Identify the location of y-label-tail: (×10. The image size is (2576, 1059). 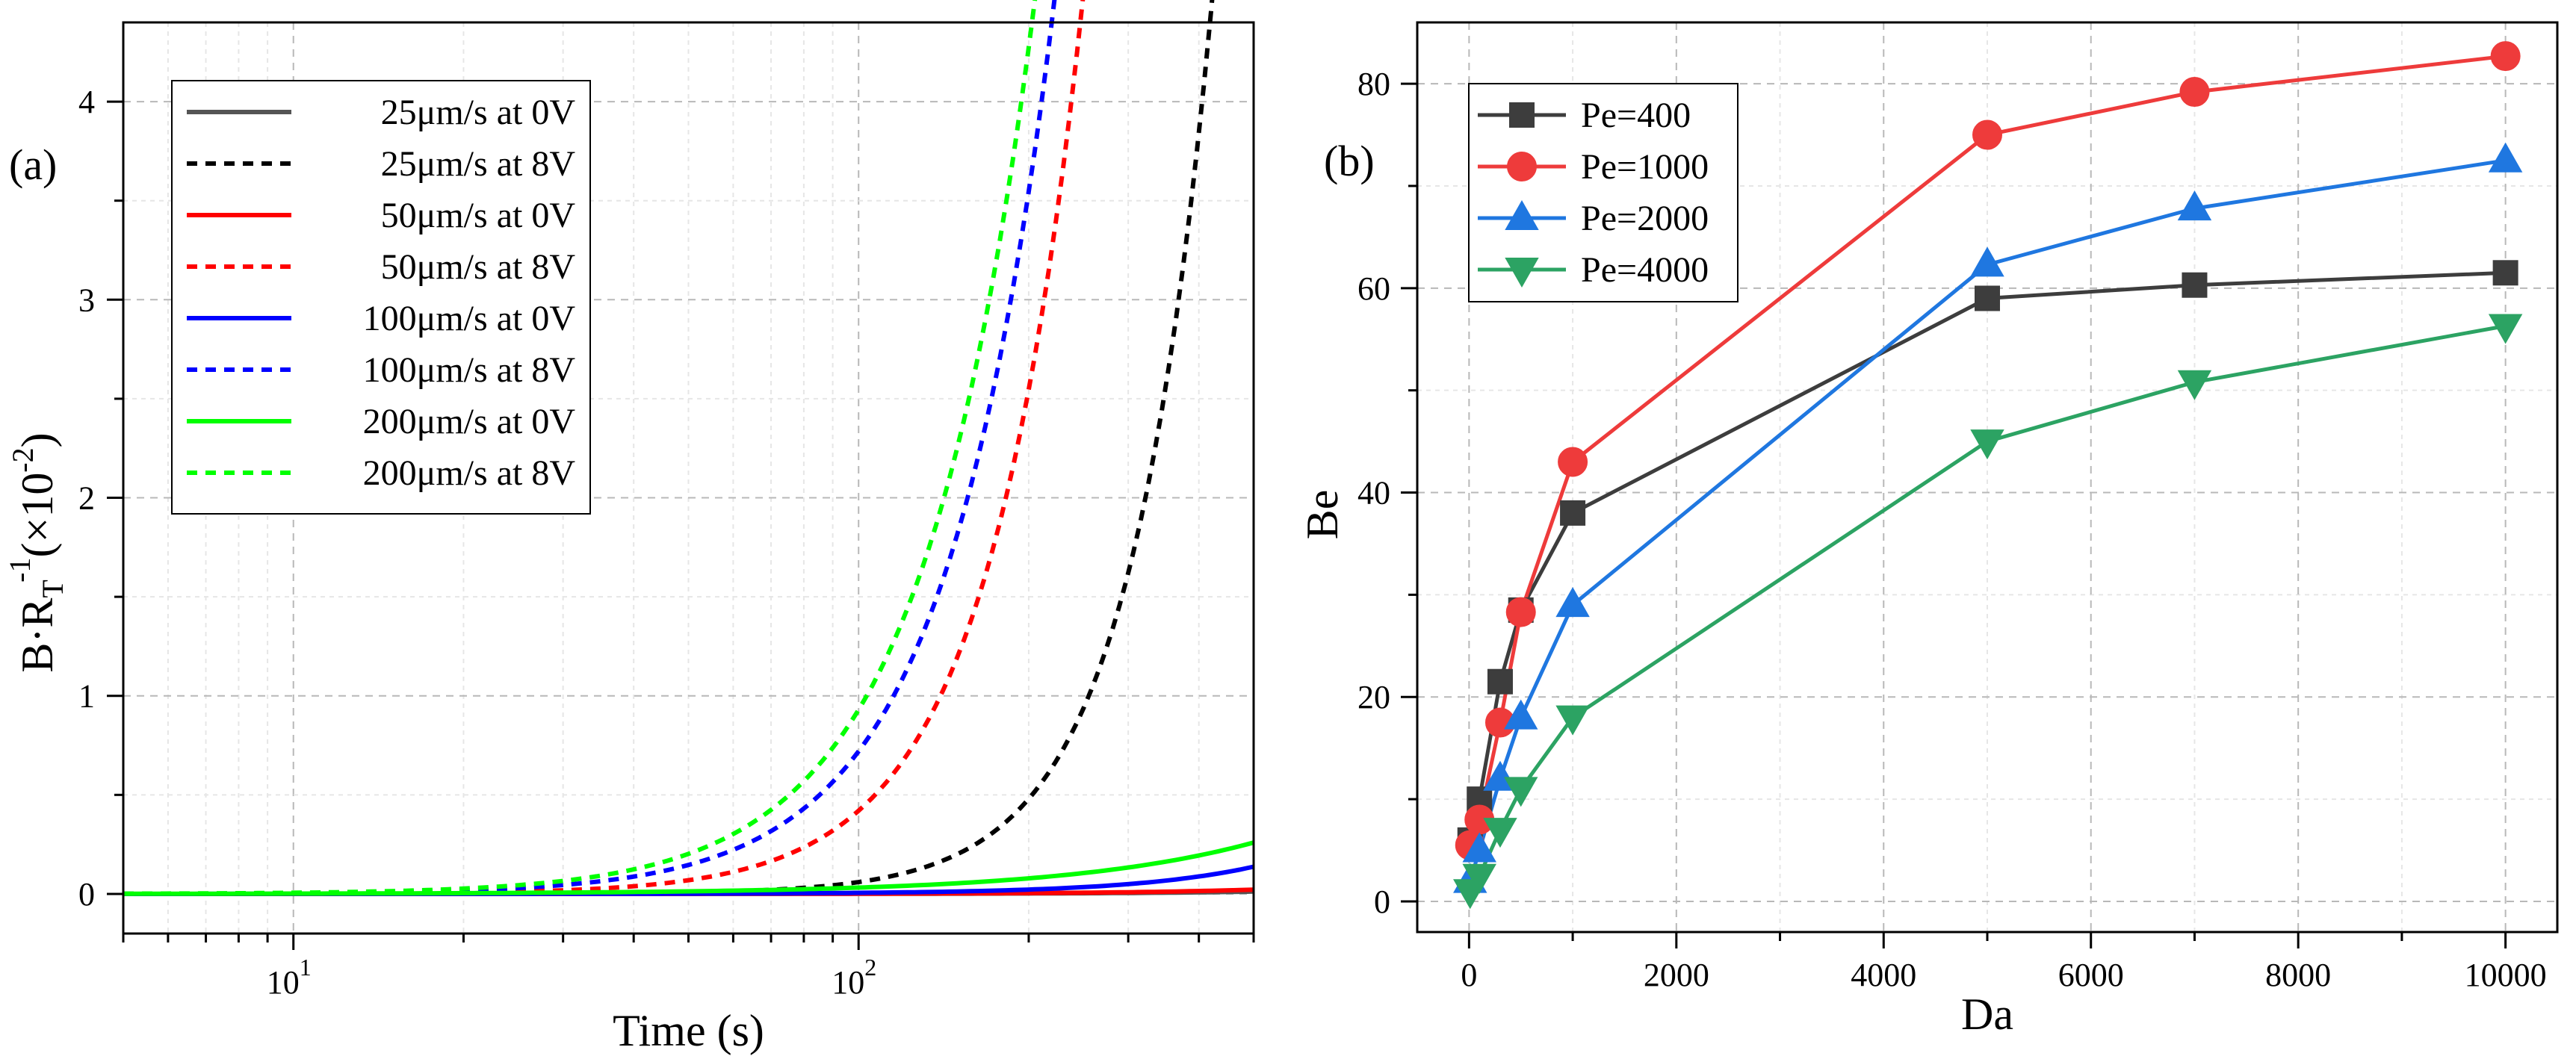
(37, 515).